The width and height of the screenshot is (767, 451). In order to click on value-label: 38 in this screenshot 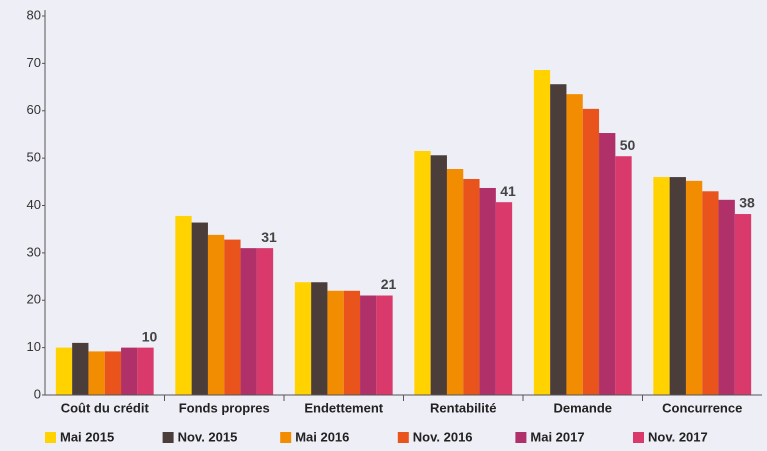, I will do `click(747, 203)`.